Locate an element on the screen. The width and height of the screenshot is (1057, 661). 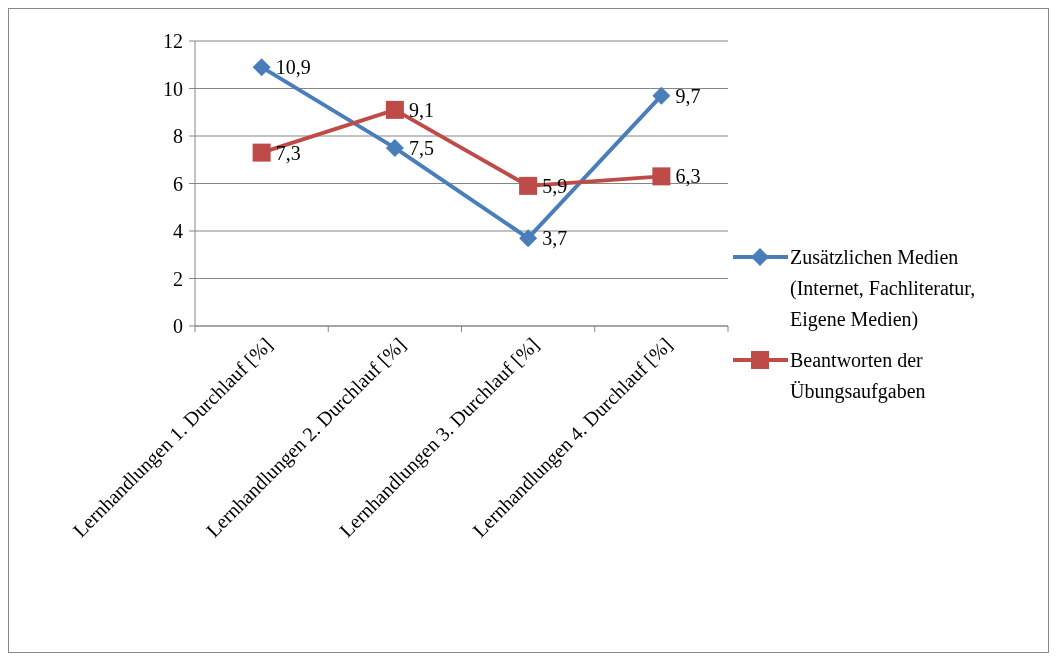
y-tick-label: 8 is located at coordinates (178, 136).